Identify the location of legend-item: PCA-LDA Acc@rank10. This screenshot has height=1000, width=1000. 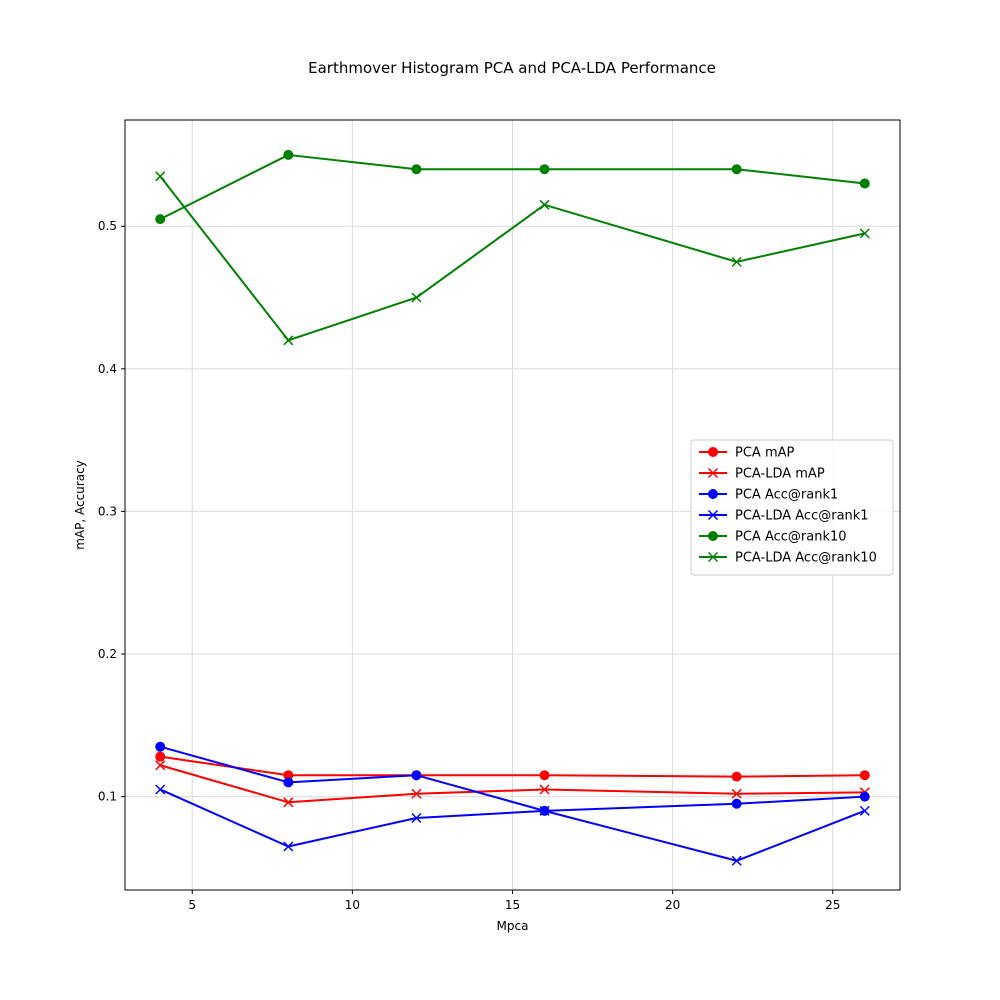
(788, 558).